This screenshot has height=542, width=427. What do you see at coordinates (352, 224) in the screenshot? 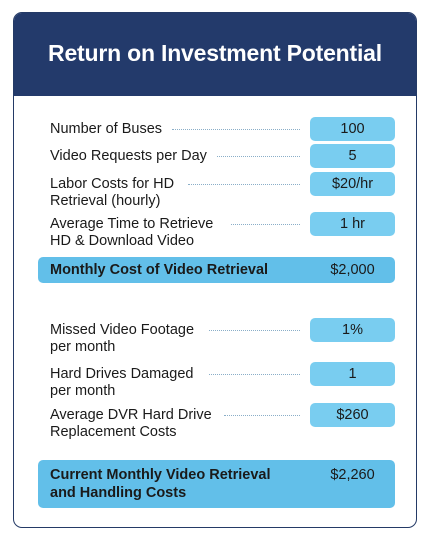
I see `value-box: 1 hr` at bounding box center [352, 224].